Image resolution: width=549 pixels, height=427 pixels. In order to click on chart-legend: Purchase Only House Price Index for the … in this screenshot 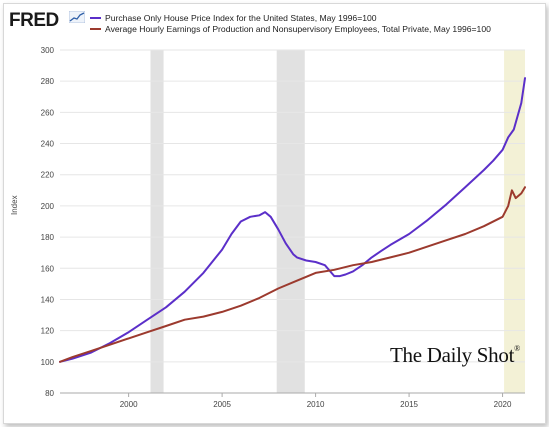, I will do `click(295, 23)`.